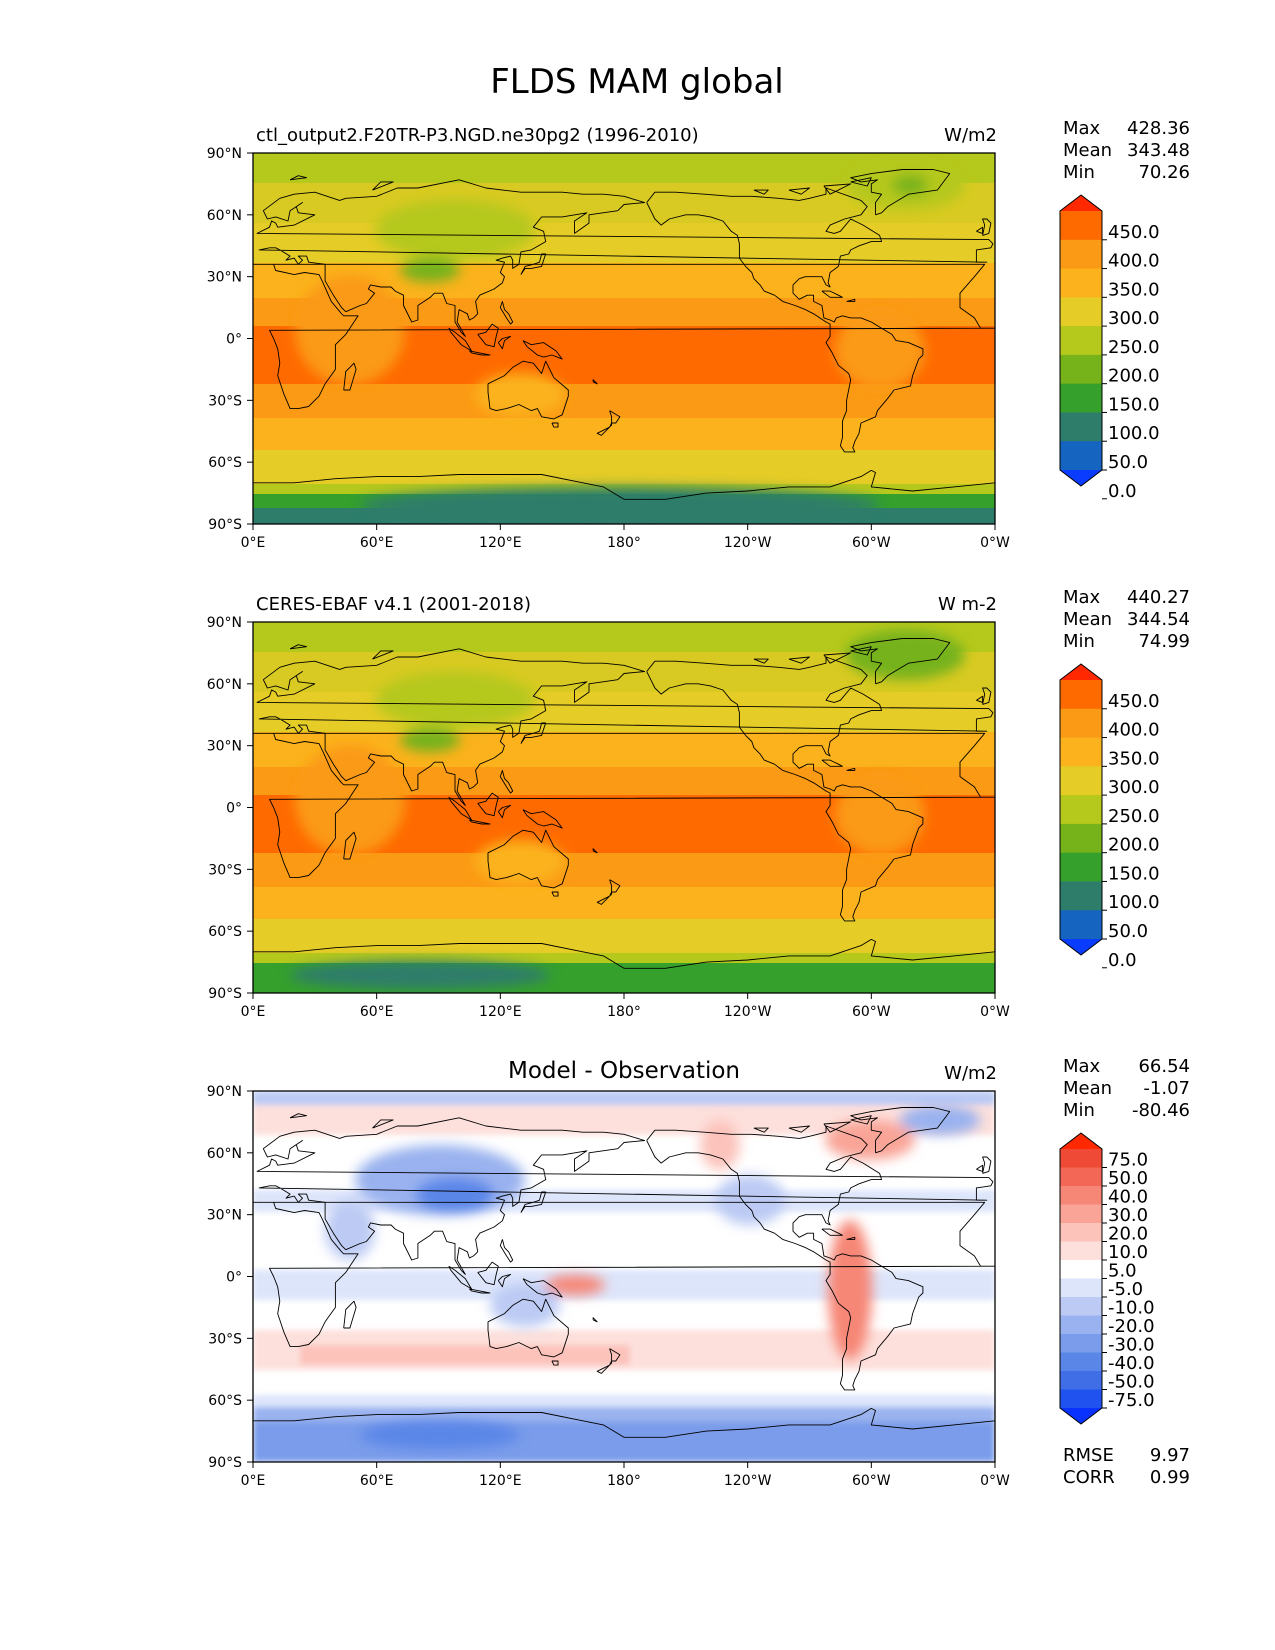  Describe the element at coordinates (393, 604) in the screenshot. I see `panel-left-title: CERES-EBAF v4.1 (2001-2018)` at that location.